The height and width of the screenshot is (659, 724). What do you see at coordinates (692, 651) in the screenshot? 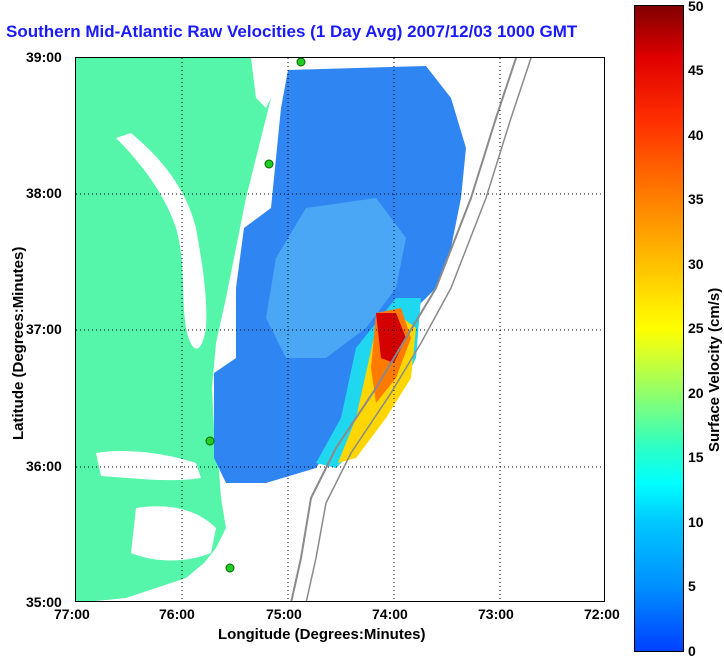
I see `cb-tick-0: 0` at bounding box center [692, 651].